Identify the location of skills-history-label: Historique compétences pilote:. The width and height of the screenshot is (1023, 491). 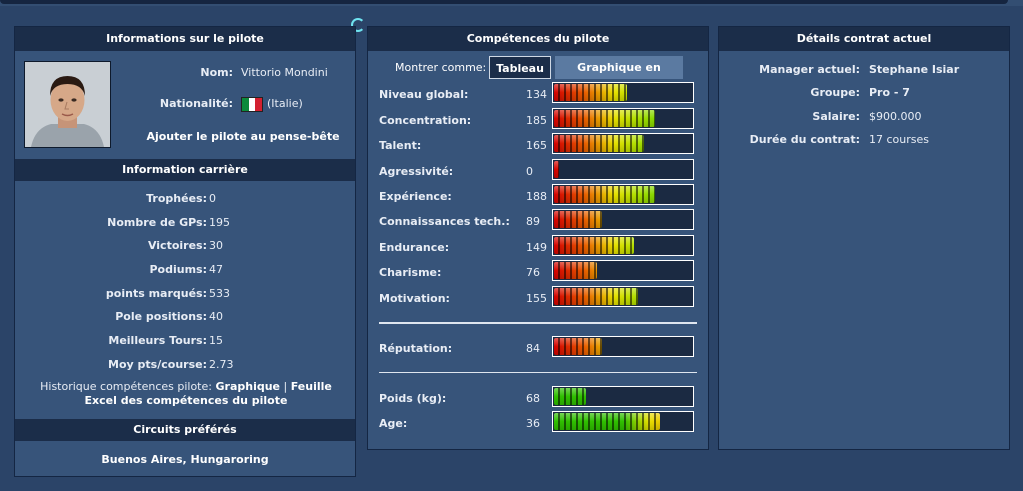
(126, 386).